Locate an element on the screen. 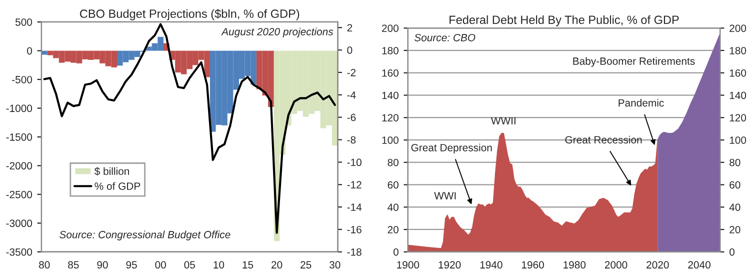 The width and height of the screenshot is (754, 278). x-tick-label: 2000 is located at coordinates (616, 265).